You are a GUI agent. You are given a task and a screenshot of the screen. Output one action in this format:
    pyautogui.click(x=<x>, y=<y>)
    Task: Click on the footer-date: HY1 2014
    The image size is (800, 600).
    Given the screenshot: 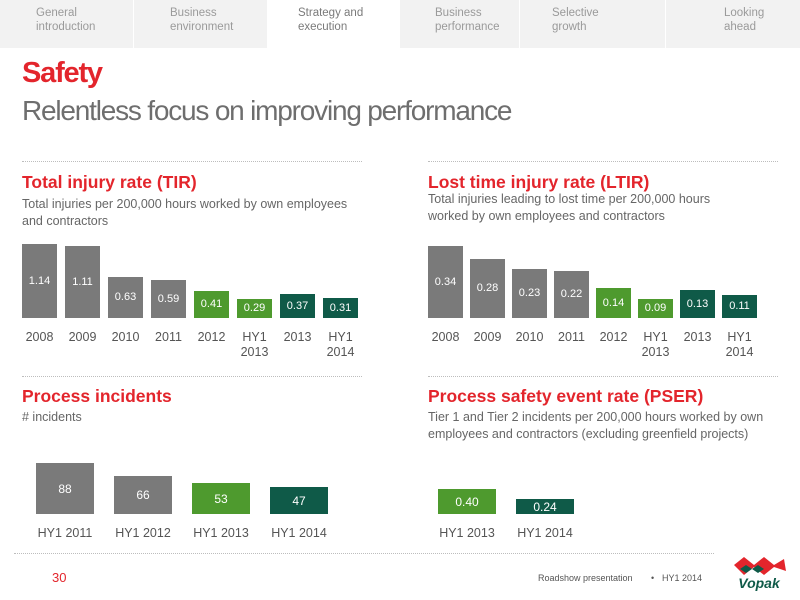 What is the action you would take?
    pyautogui.click(x=682, y=578)
    